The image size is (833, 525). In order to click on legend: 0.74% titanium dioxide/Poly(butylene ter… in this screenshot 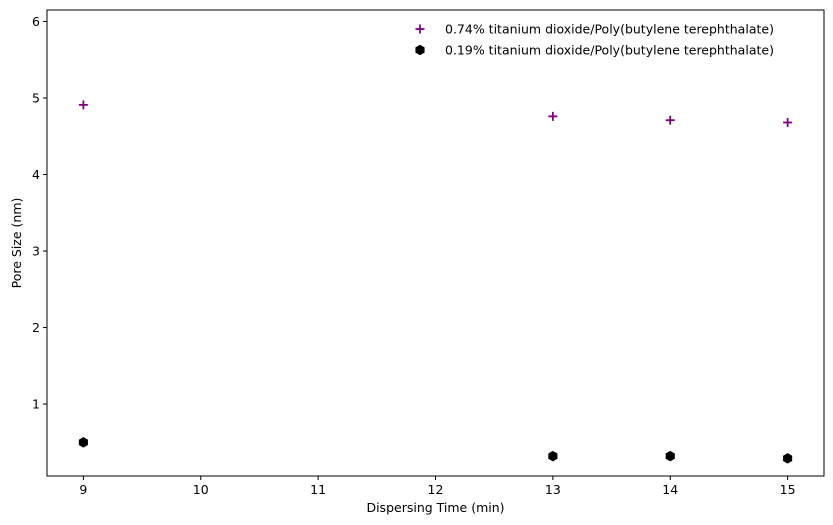, I will do `click(594, 40)`.